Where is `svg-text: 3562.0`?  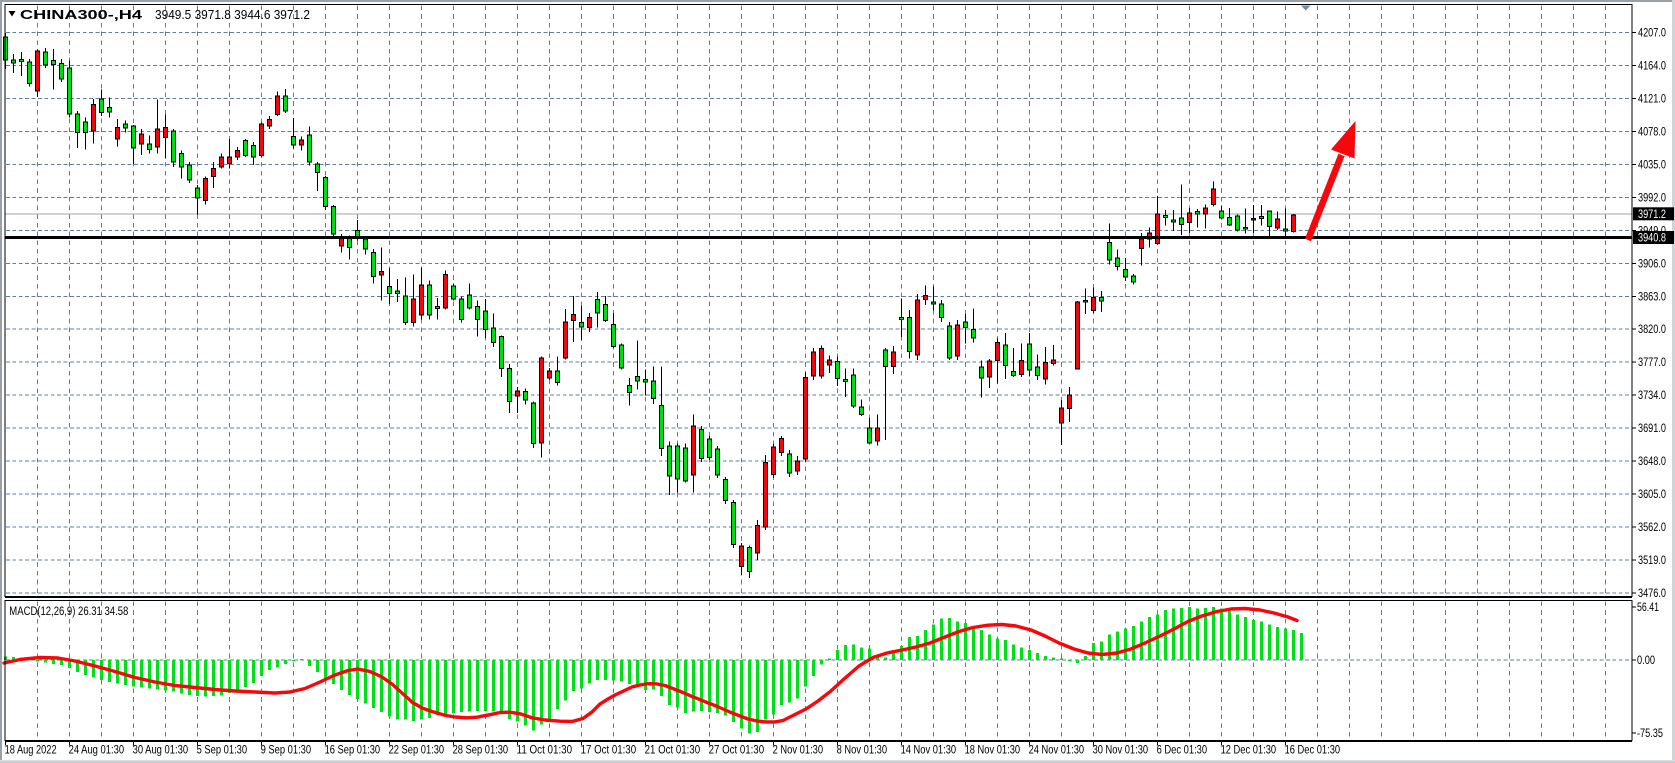
svg-text: 3562.0 is located at coordinates (1652, 528).